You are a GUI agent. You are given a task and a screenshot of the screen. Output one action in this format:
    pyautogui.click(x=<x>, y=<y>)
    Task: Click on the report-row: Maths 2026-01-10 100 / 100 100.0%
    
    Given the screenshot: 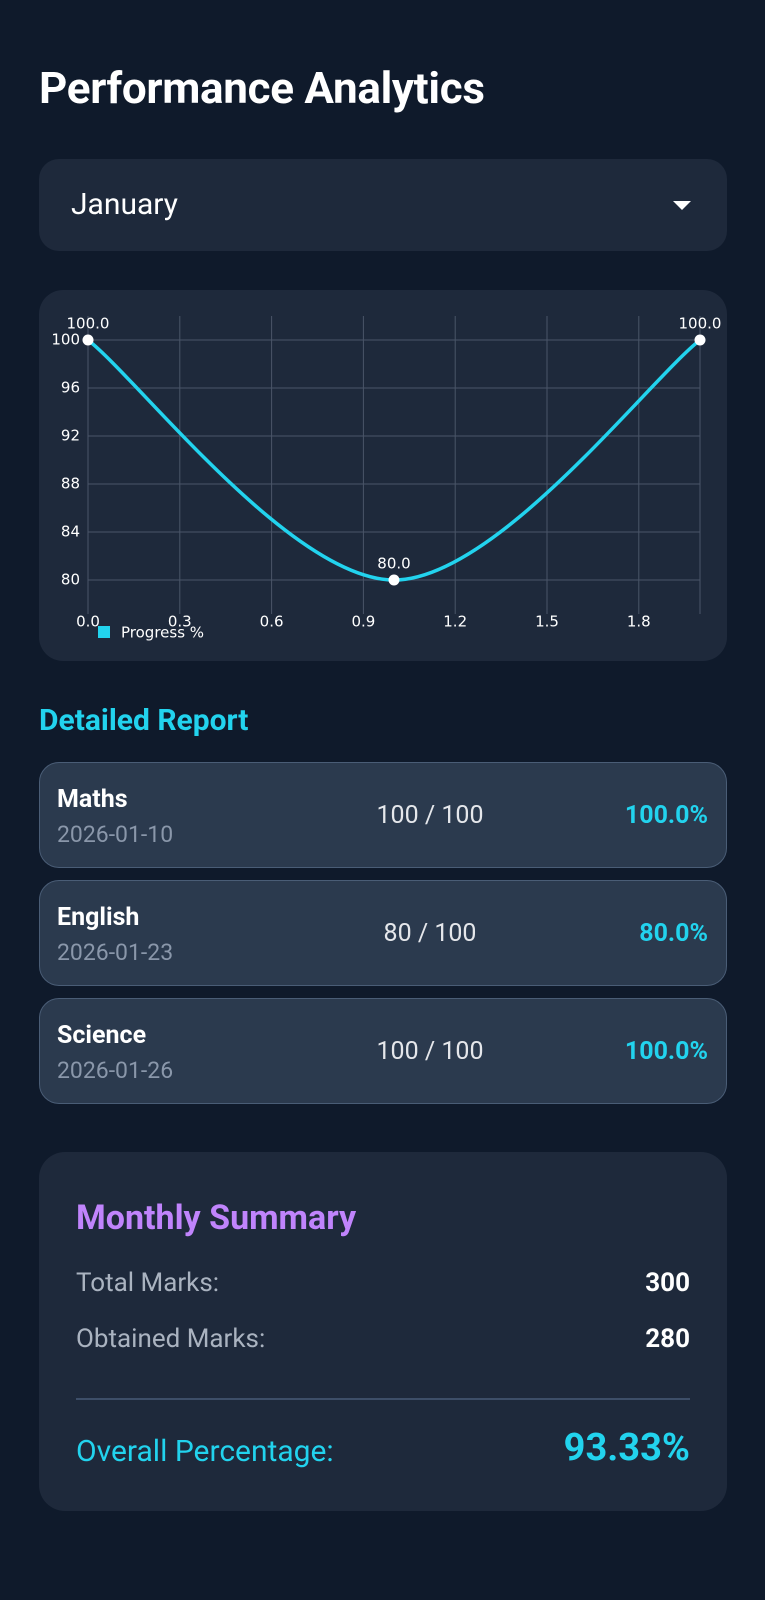 What is the action you would take?
    pyautogui.click(x=383, y=815)
    